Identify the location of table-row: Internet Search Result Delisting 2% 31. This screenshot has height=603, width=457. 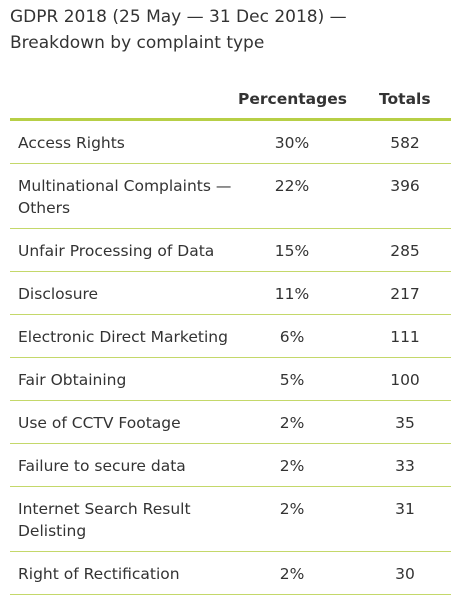
(230, 519).